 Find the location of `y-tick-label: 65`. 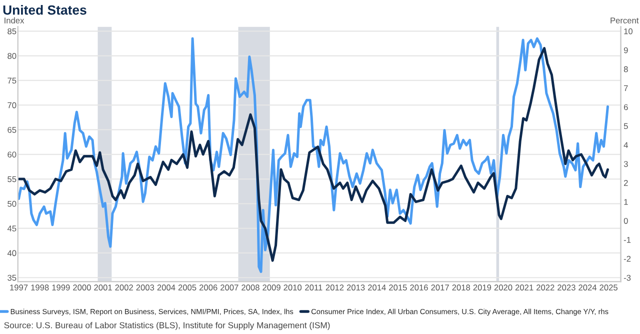

y-tick-label: 65 is located at coordinates (12, 129).